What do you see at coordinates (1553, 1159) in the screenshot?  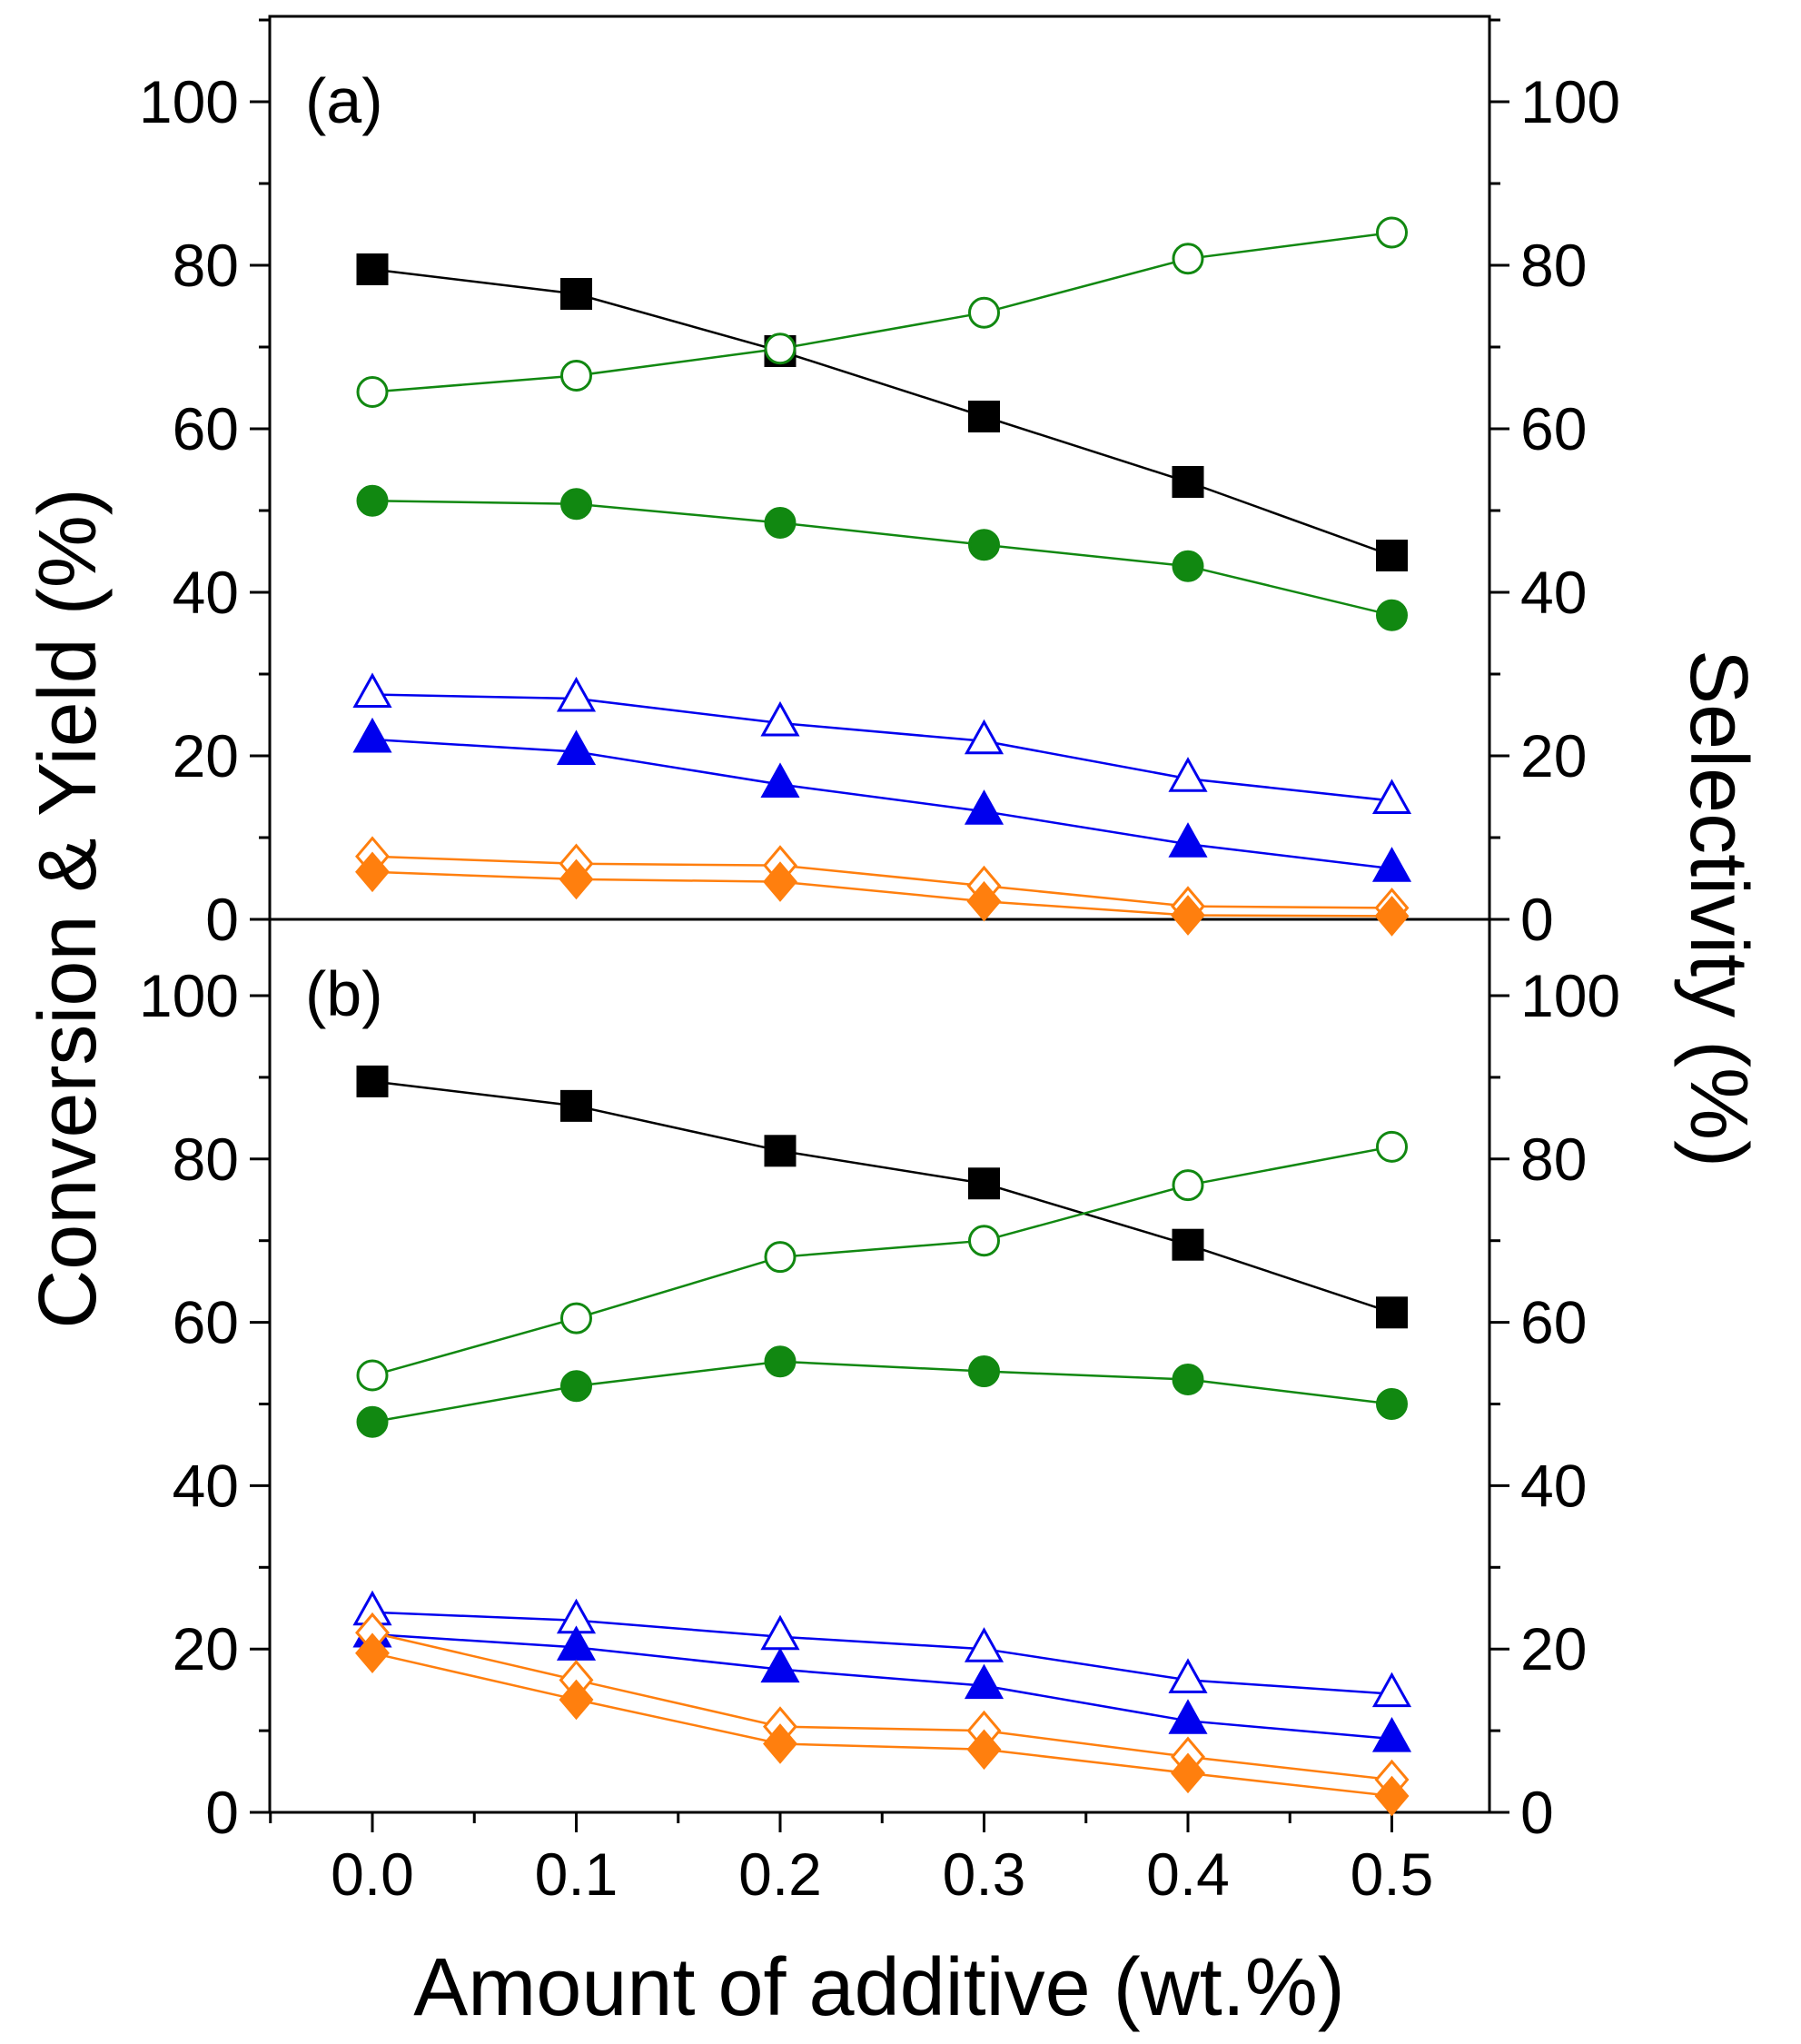 I see `y2-tick-label: 80` at bounding box center [1553, 1159].